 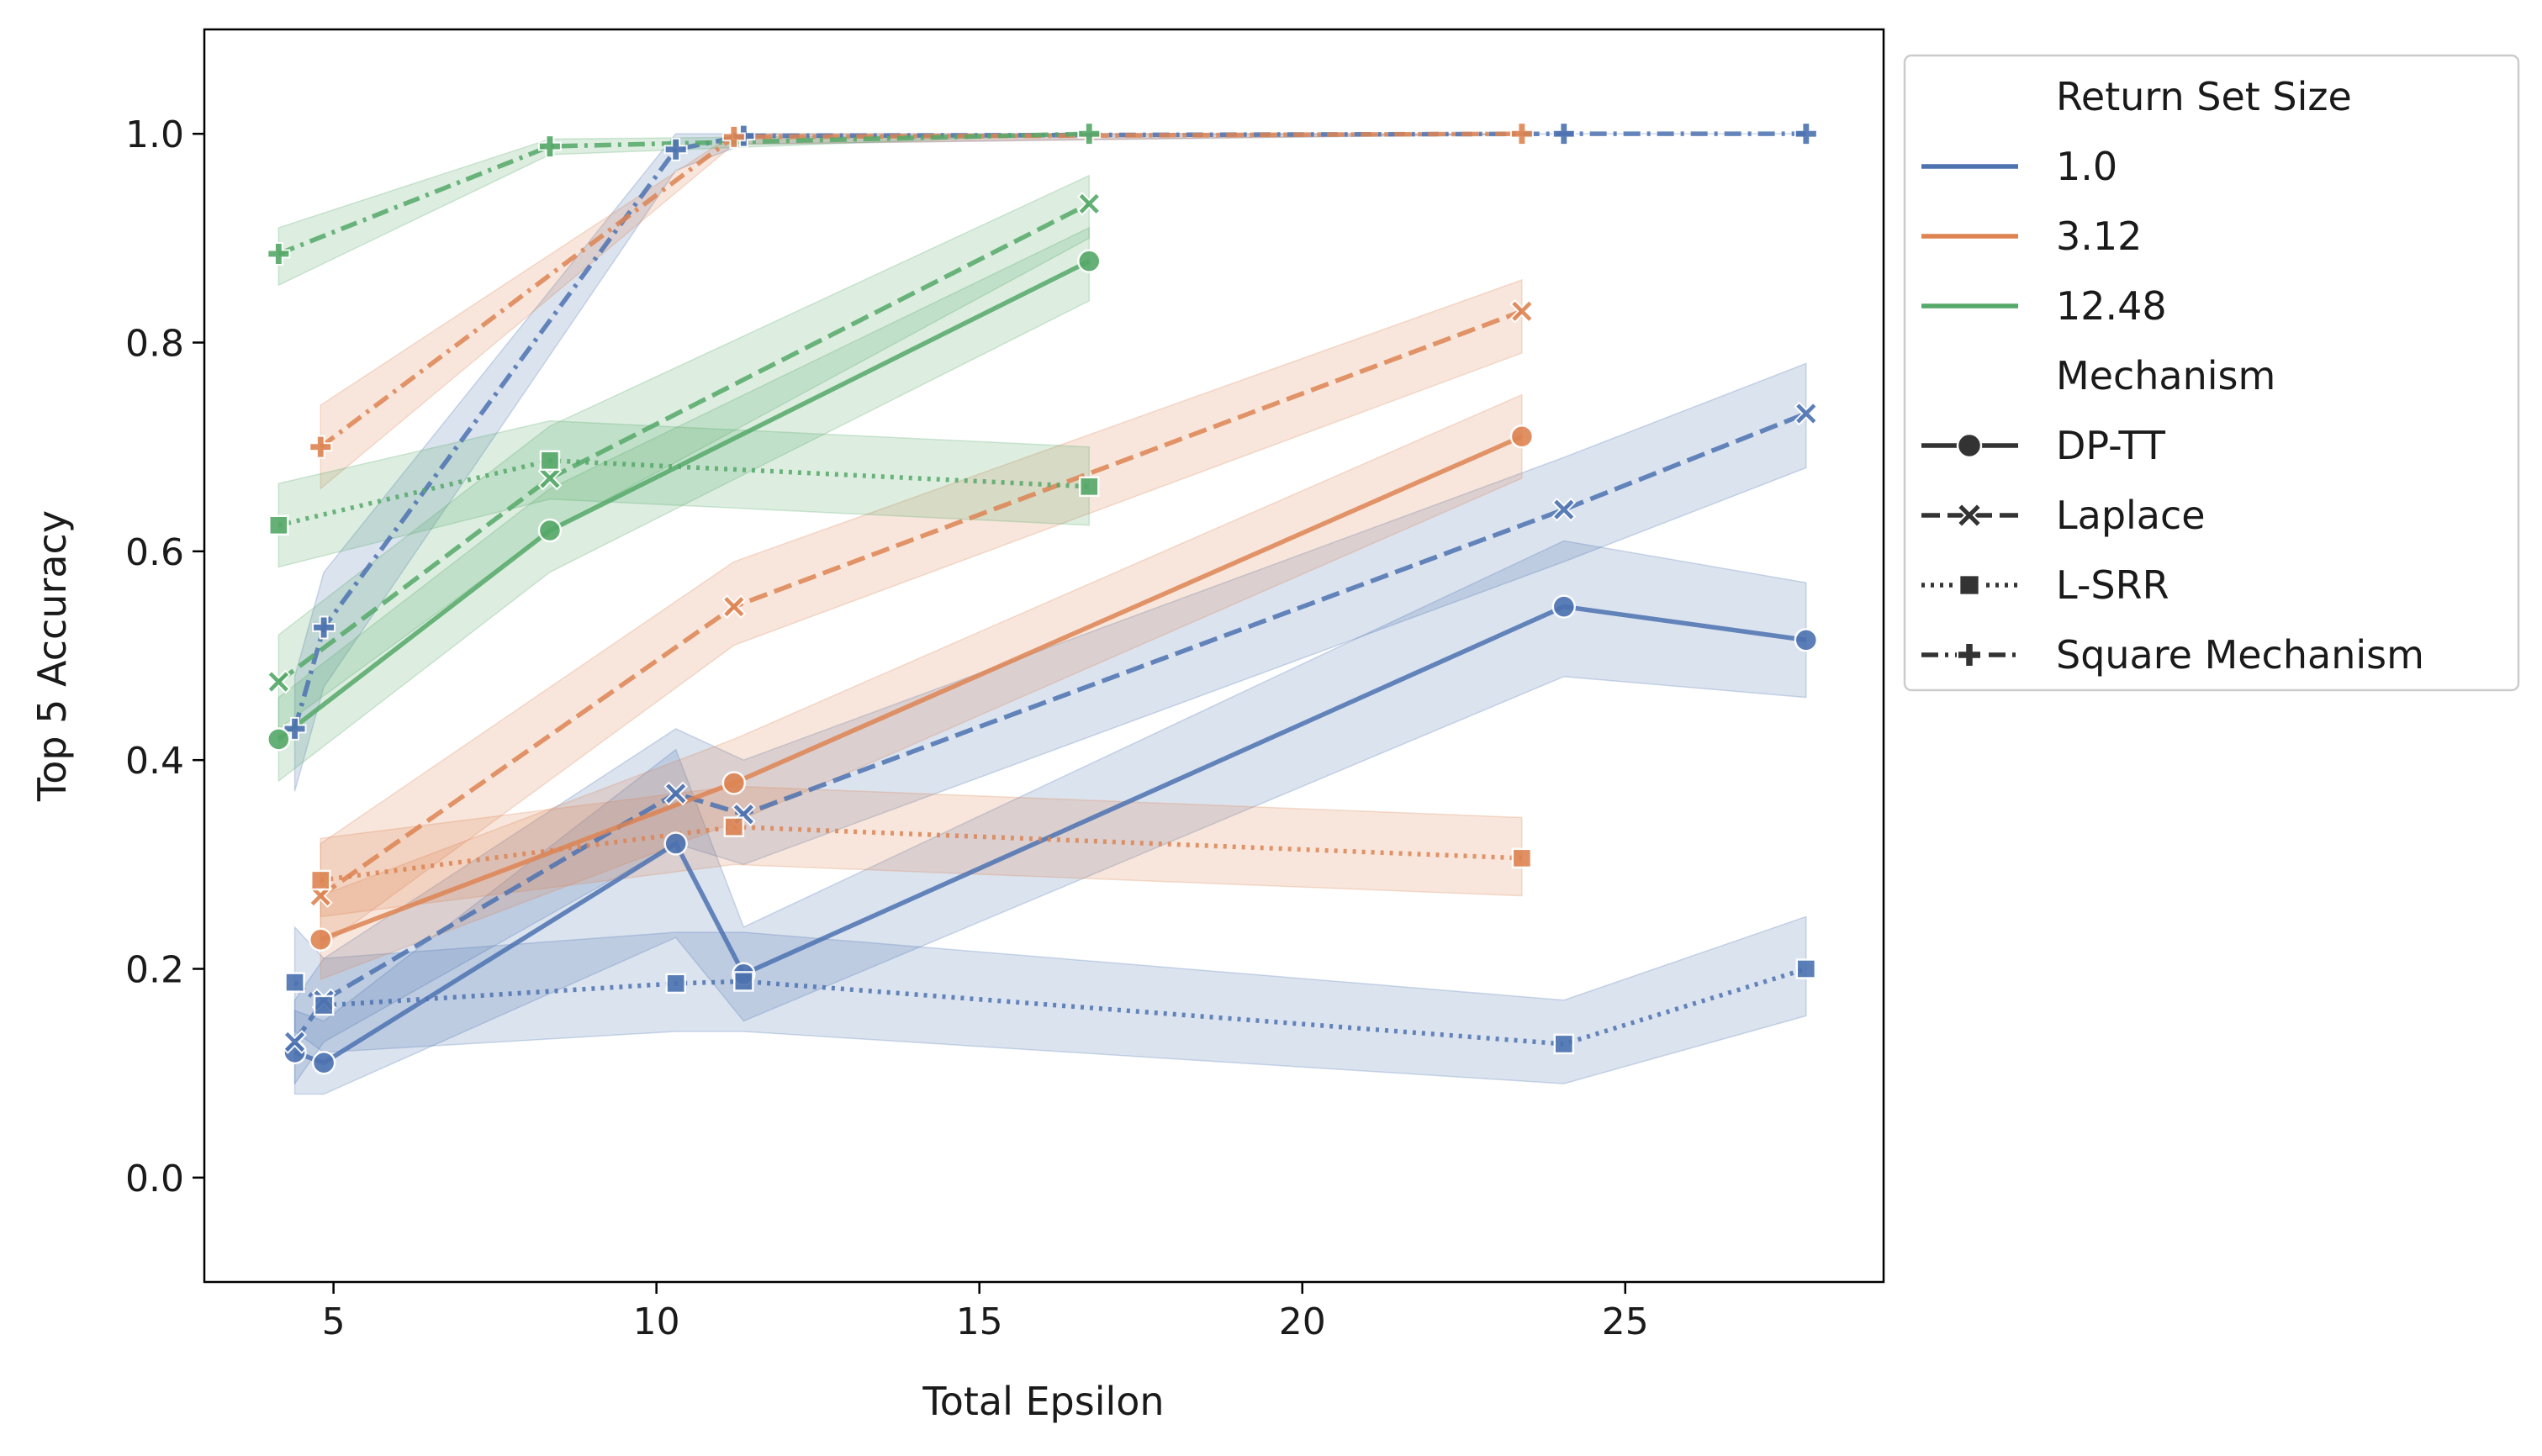 What do you see at coordinates (2131, 515) in the screenshot?
I see `legend-label-laplace: Laplace` at bounding box center [2131, 515].